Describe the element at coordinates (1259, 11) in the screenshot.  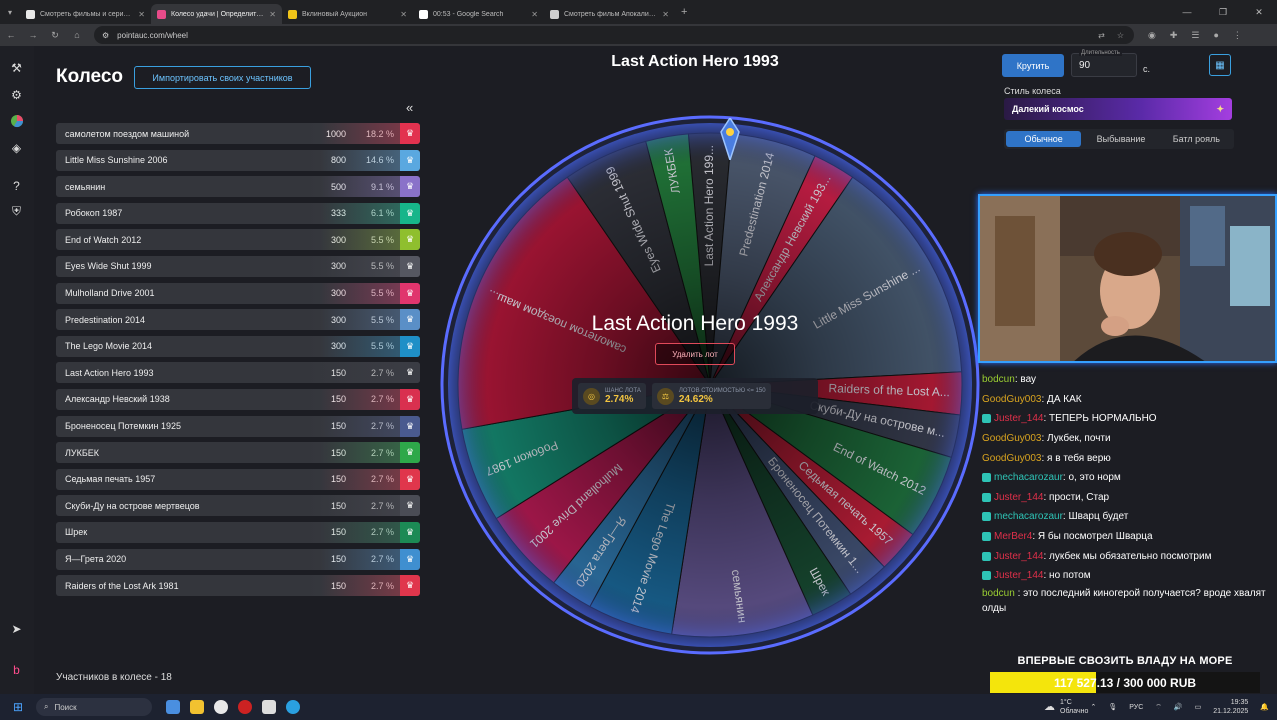
I see `close-window-icon: ✕` at that location.